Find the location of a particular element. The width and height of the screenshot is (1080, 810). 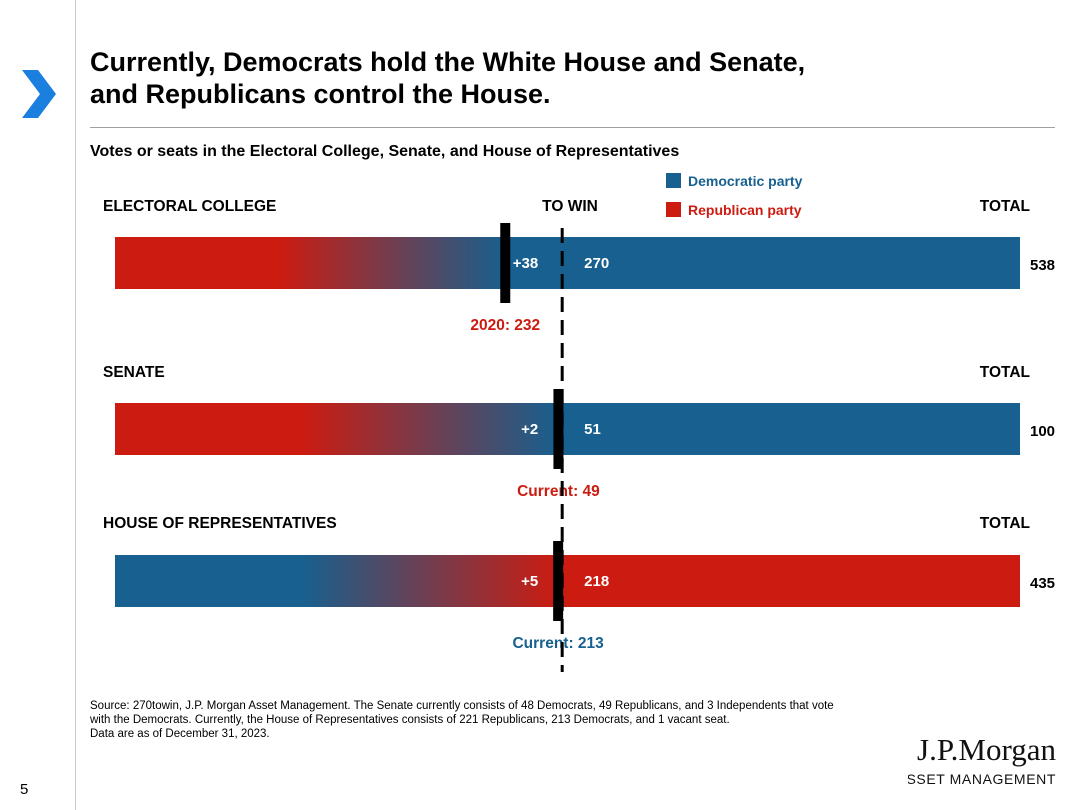

house-of-representatives-row-label: HOUSE OF REPRESENTATIVES is located at coordinates (220, 523).